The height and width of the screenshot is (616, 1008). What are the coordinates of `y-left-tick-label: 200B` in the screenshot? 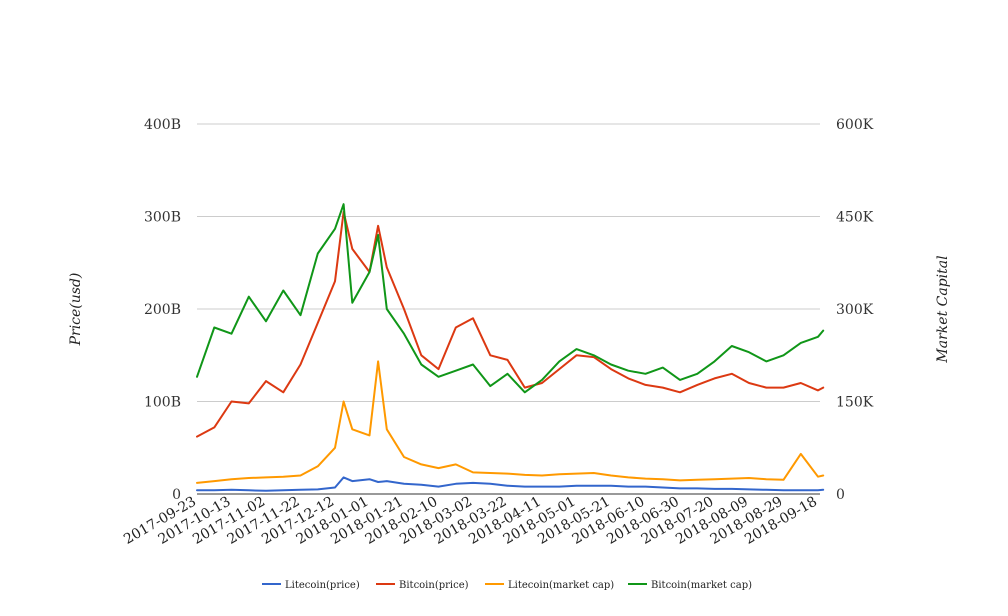 It's located at (162, 310).